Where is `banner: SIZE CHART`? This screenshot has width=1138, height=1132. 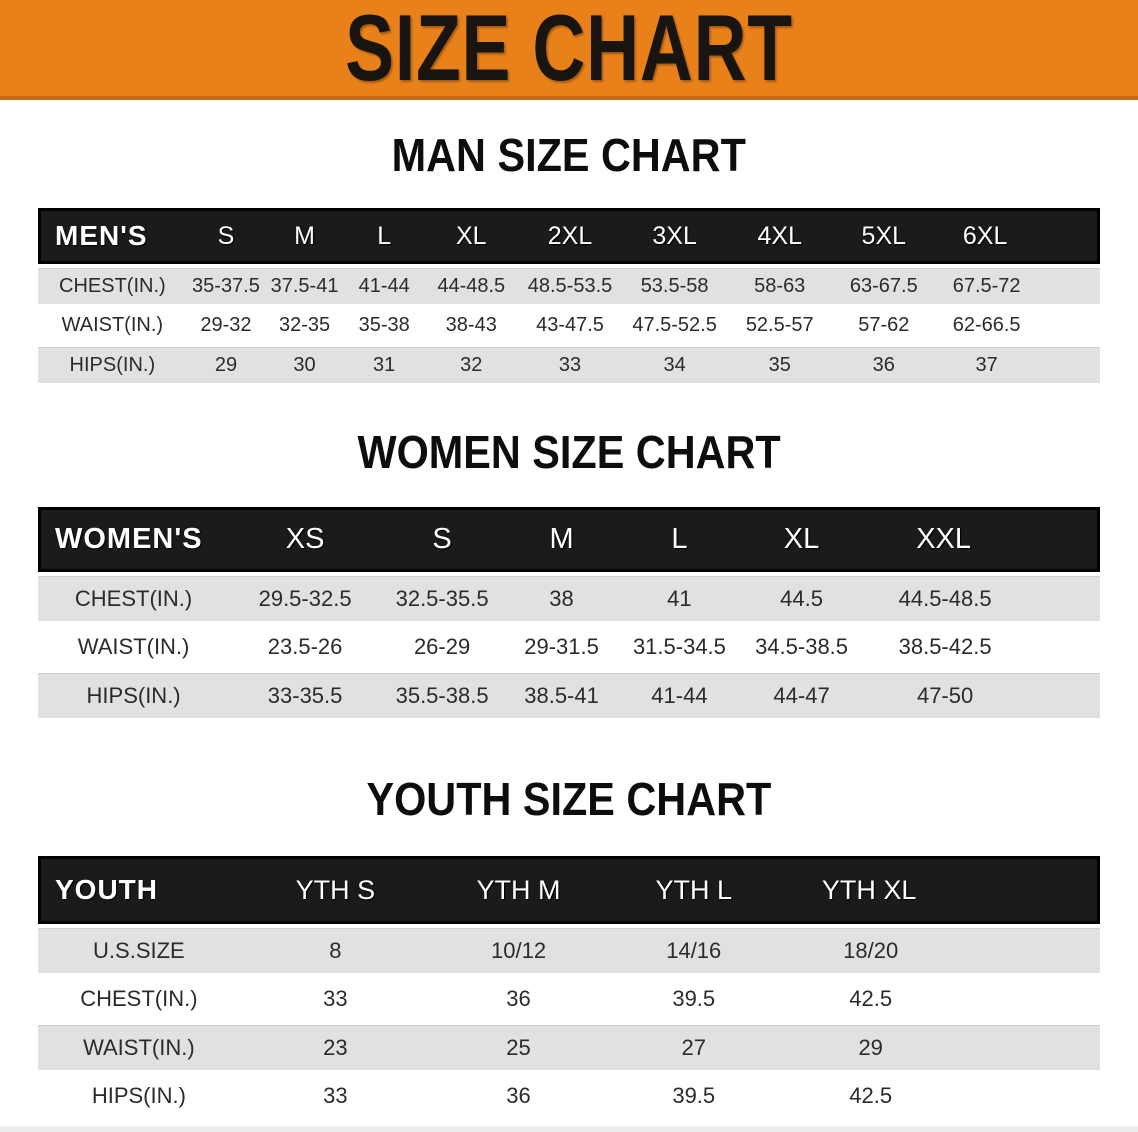
banner: SIZE CHART is located at coordinates (569, 50).